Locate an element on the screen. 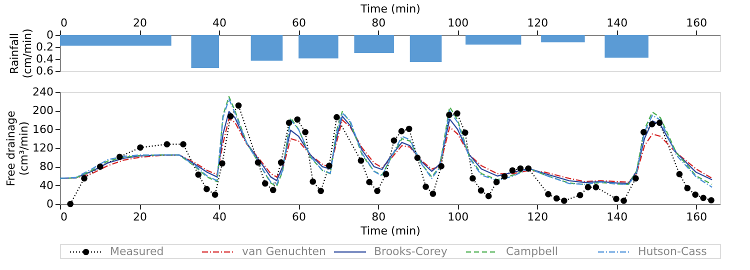  legend-label: Campbell is located at coordinates (532, 251).